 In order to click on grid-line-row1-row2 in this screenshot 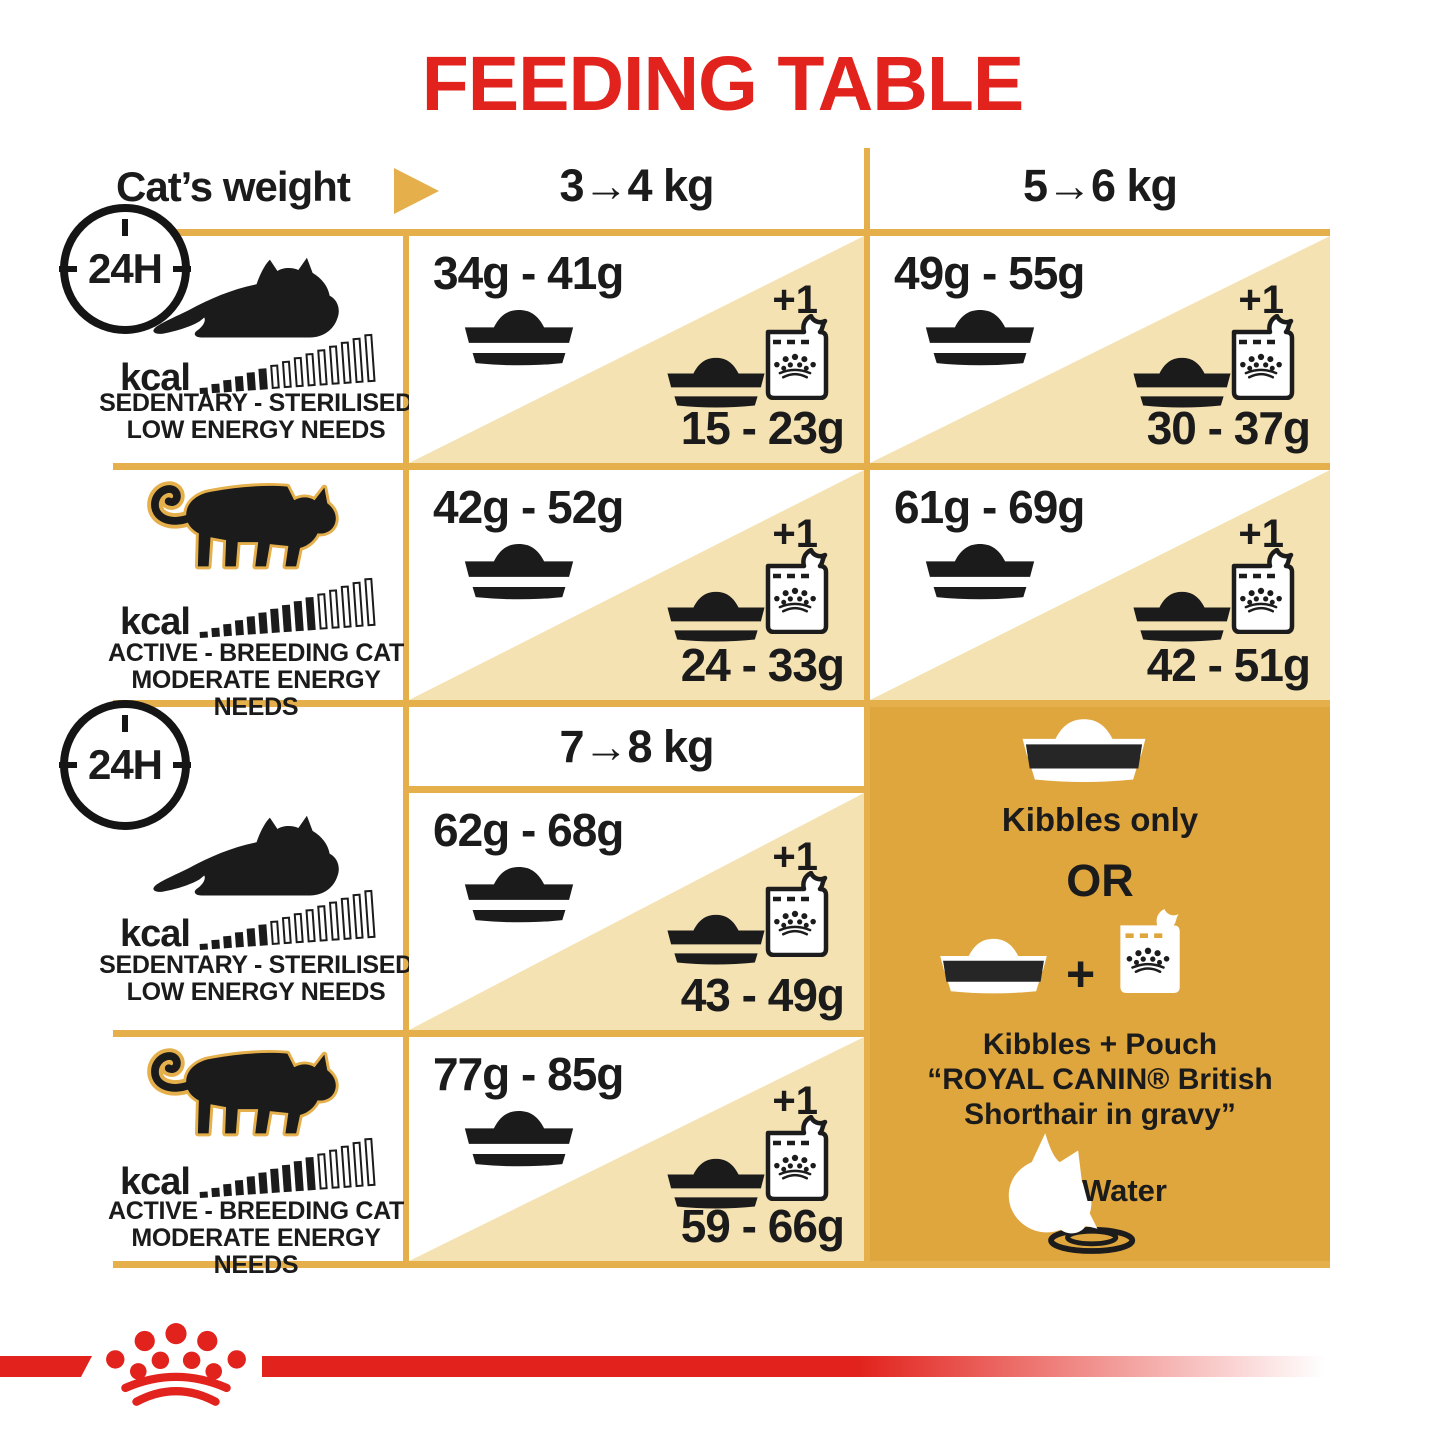, I will do `click(721, 466)`.